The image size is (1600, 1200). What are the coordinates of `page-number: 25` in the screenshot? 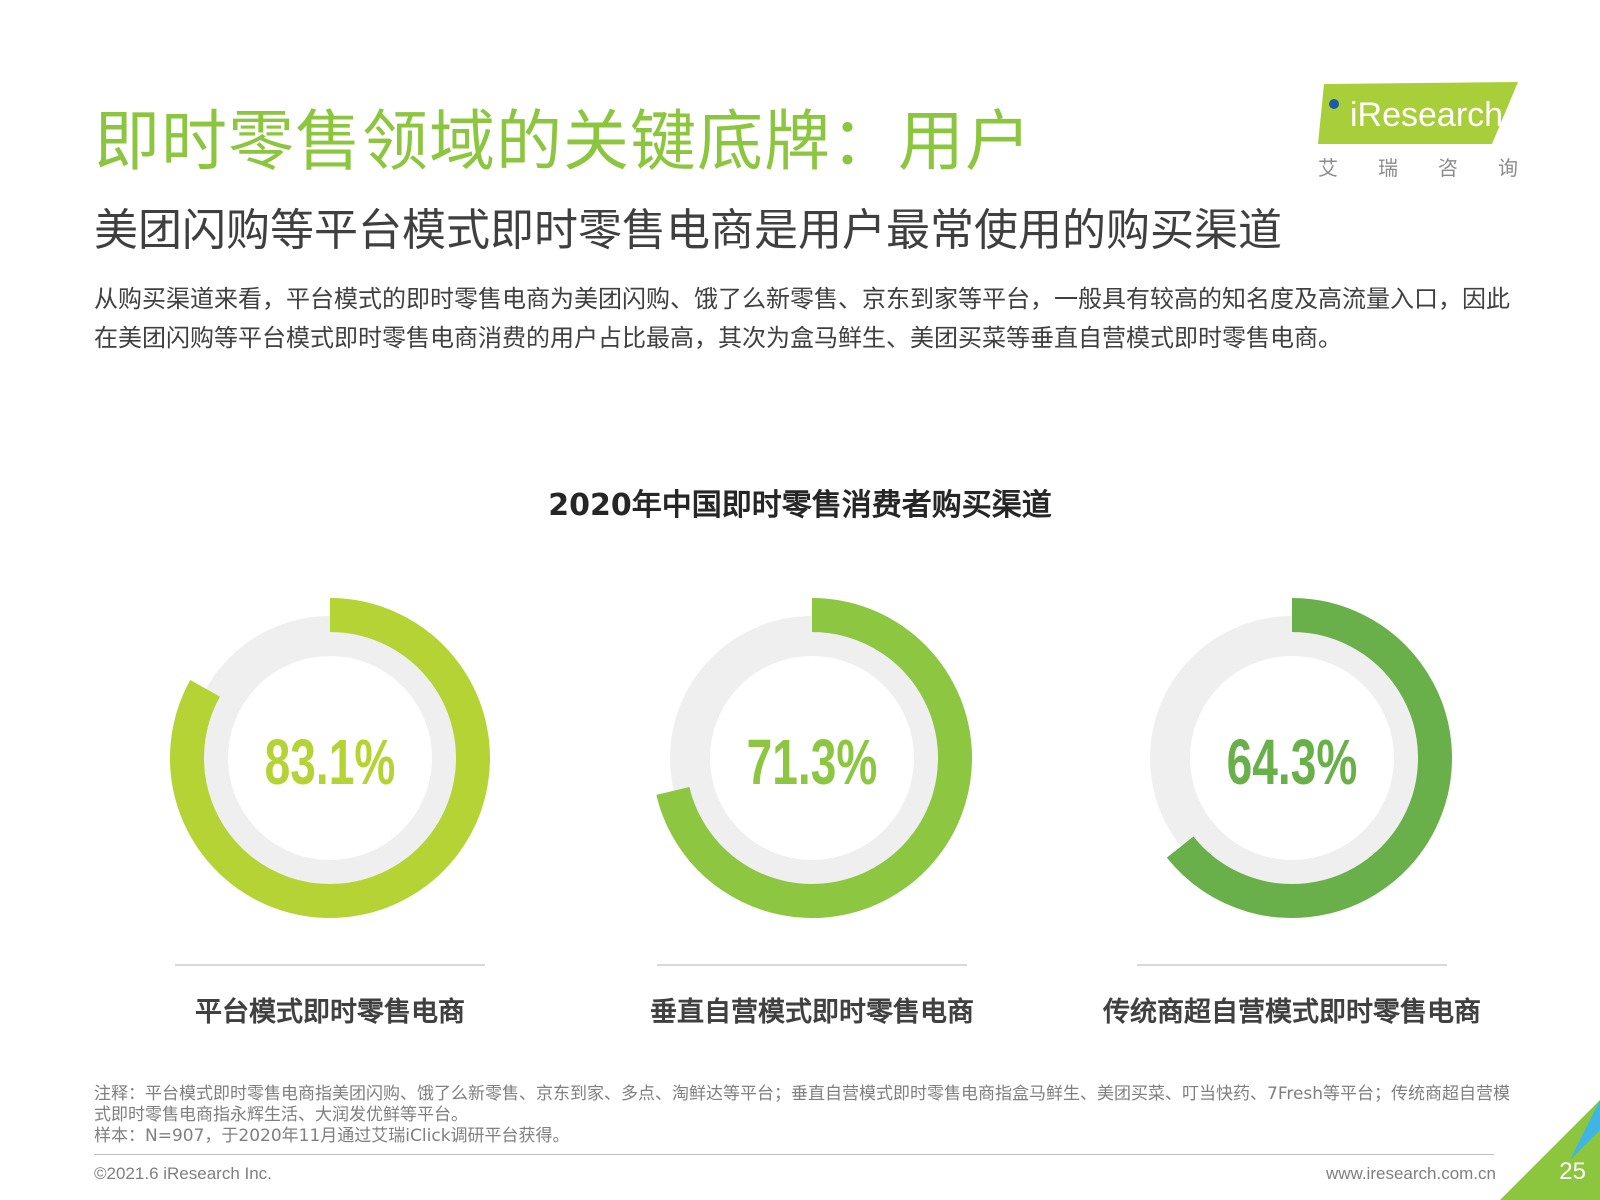 It's located at (1572, 1171).